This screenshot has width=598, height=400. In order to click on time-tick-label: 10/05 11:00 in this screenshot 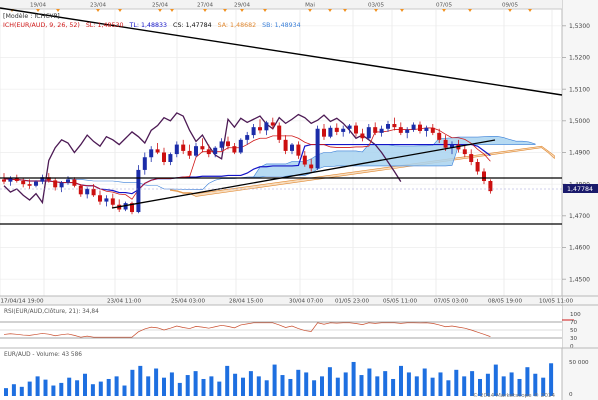, I will do `click(556, 302)`.